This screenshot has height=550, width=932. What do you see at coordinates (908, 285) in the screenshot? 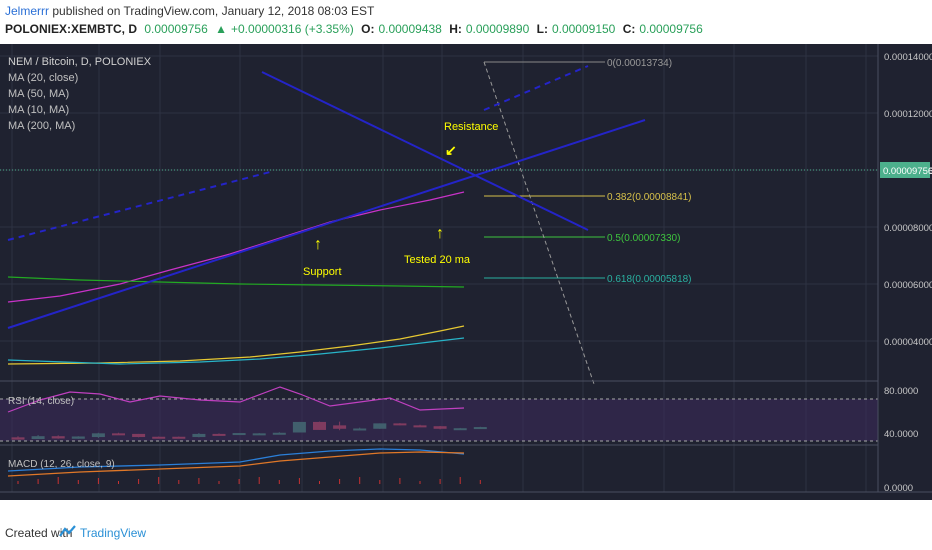
I see `price-tick-label: 0.00006000` at bounding box center [908, 285].